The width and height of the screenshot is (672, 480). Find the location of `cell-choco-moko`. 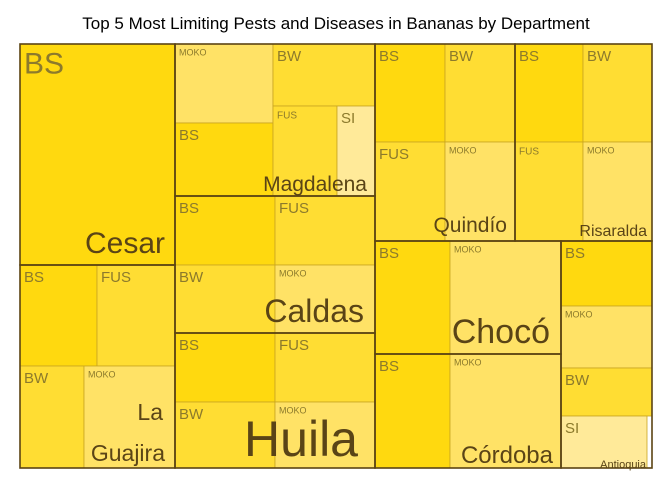

cell-choco-moko is located at coordinates (505, 297).